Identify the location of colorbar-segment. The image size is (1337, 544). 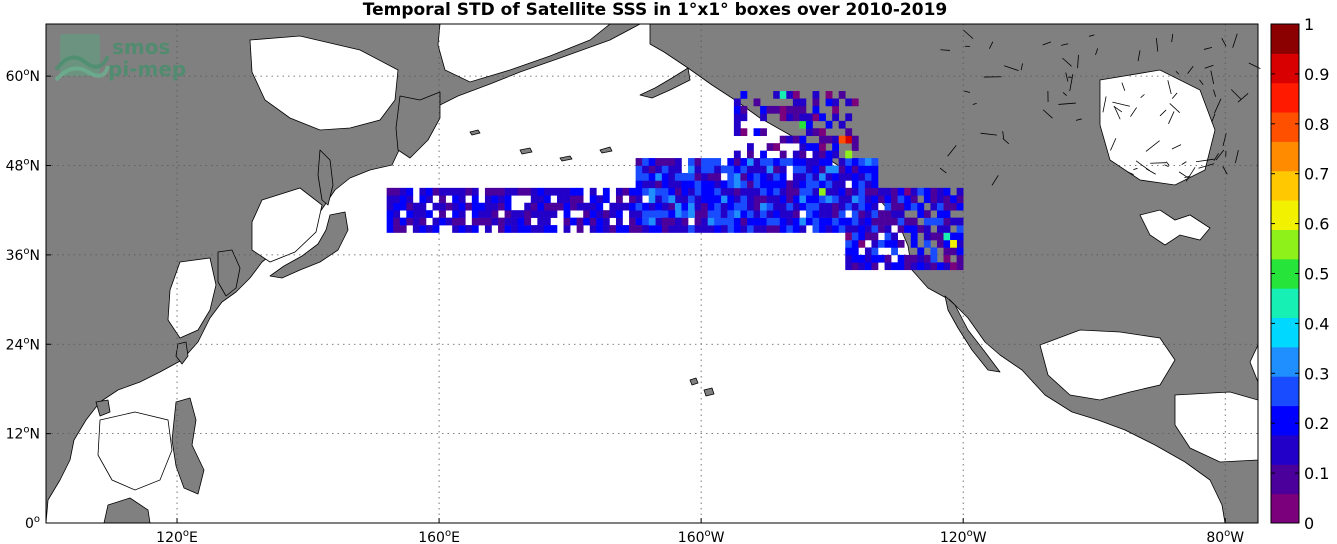
(1285, 332).